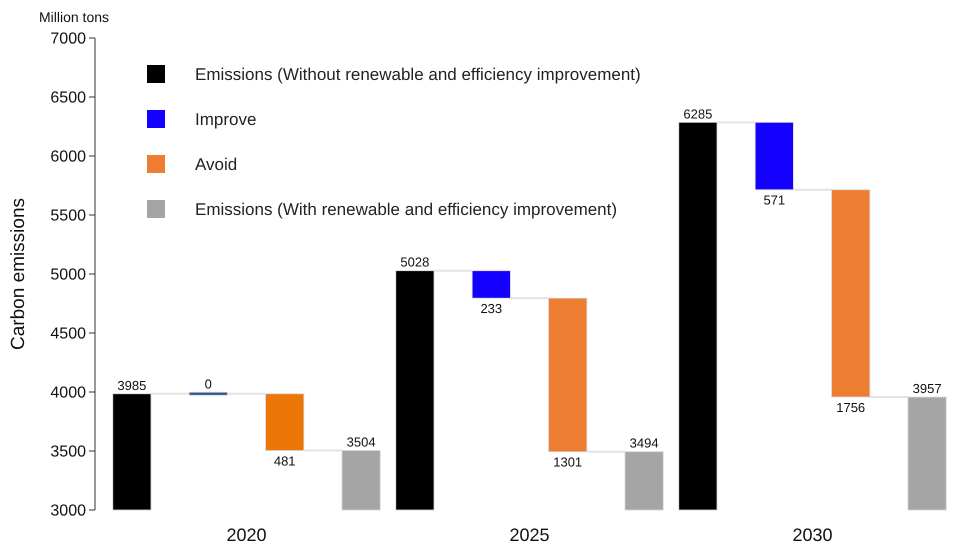 The width and height of the screenshot is (960, 549). I want to click on legend-label: Emissions (Without renewable and efficiency improvement), so click(418, 74).